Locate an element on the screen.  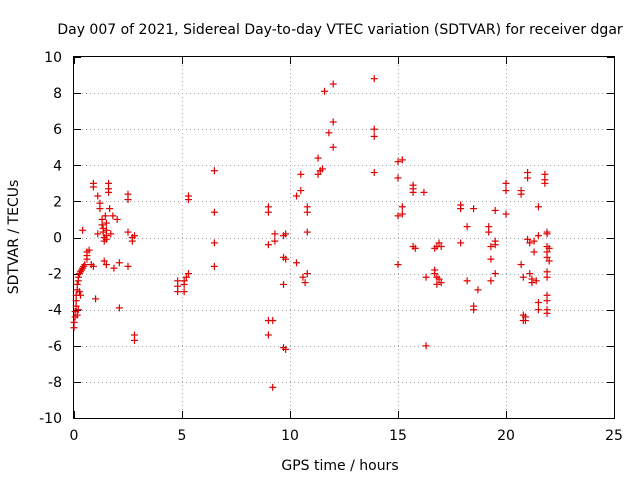
y-tick-label: 2 is located at coordinates (57, 202).